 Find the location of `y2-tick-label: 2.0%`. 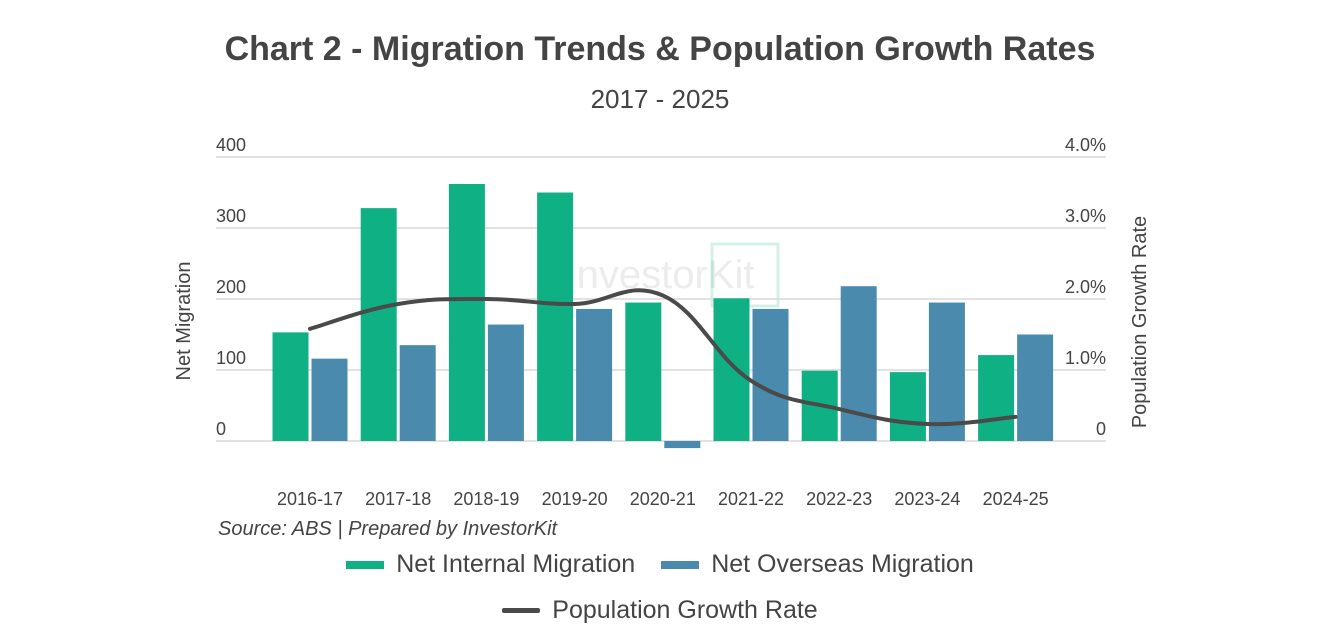

y2-tick-label: 2.0% is located at coordinates (1085, 287).